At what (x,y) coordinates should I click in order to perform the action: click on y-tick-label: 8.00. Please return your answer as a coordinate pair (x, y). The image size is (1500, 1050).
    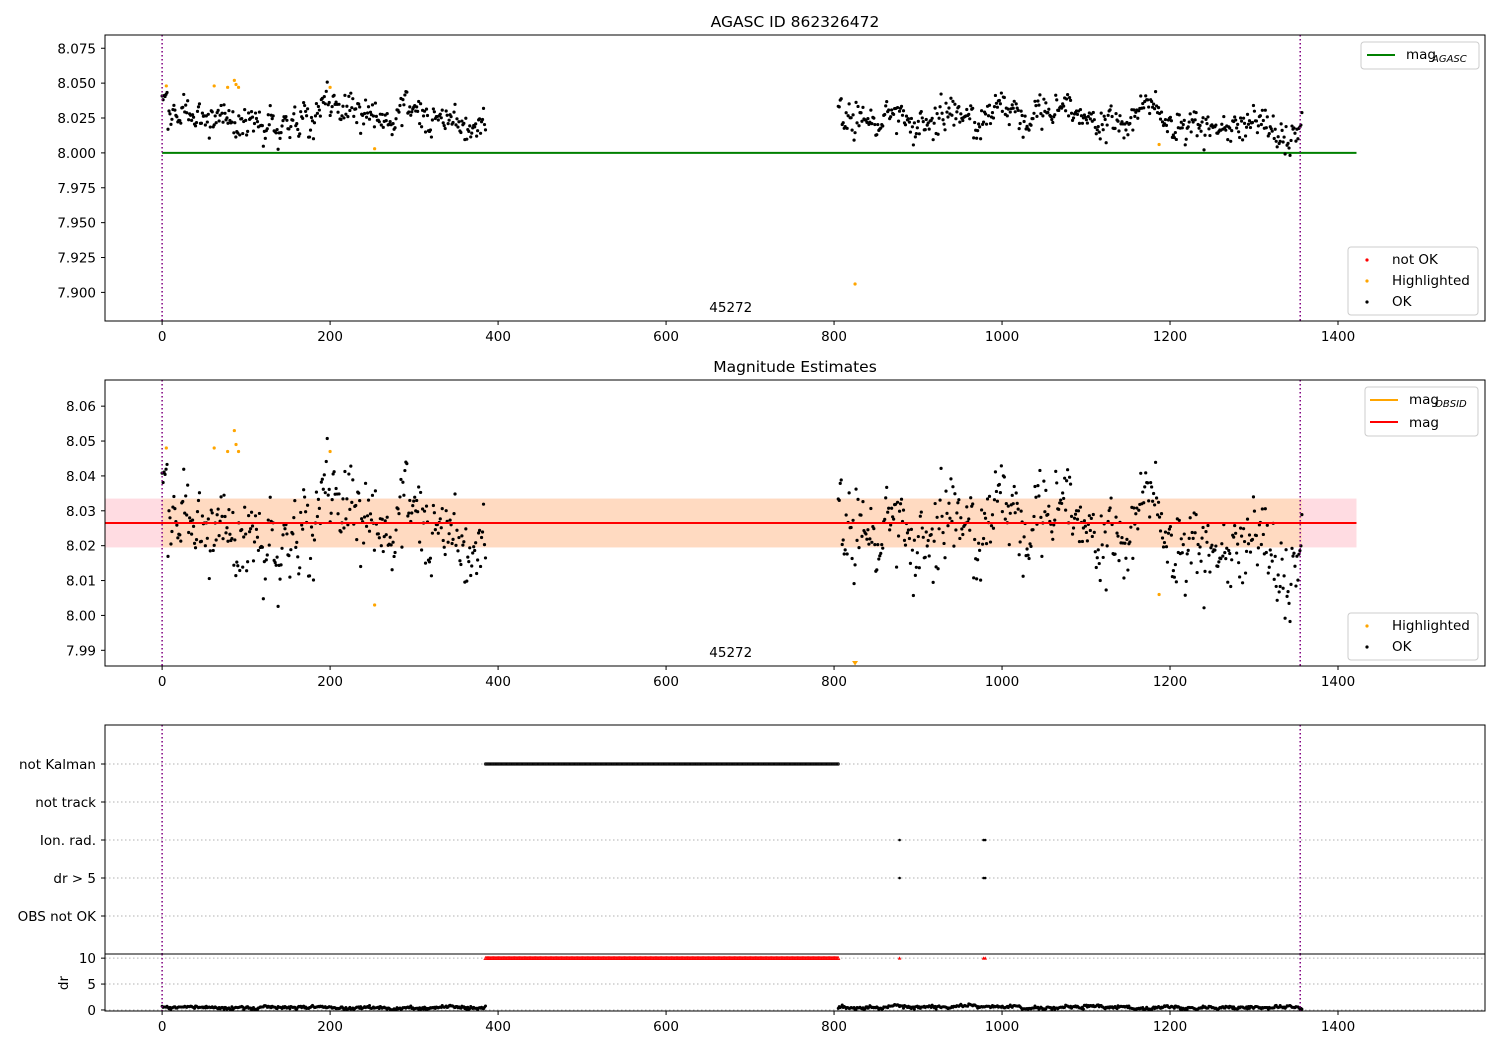
    Looking at the image, I should click on (81, 616).